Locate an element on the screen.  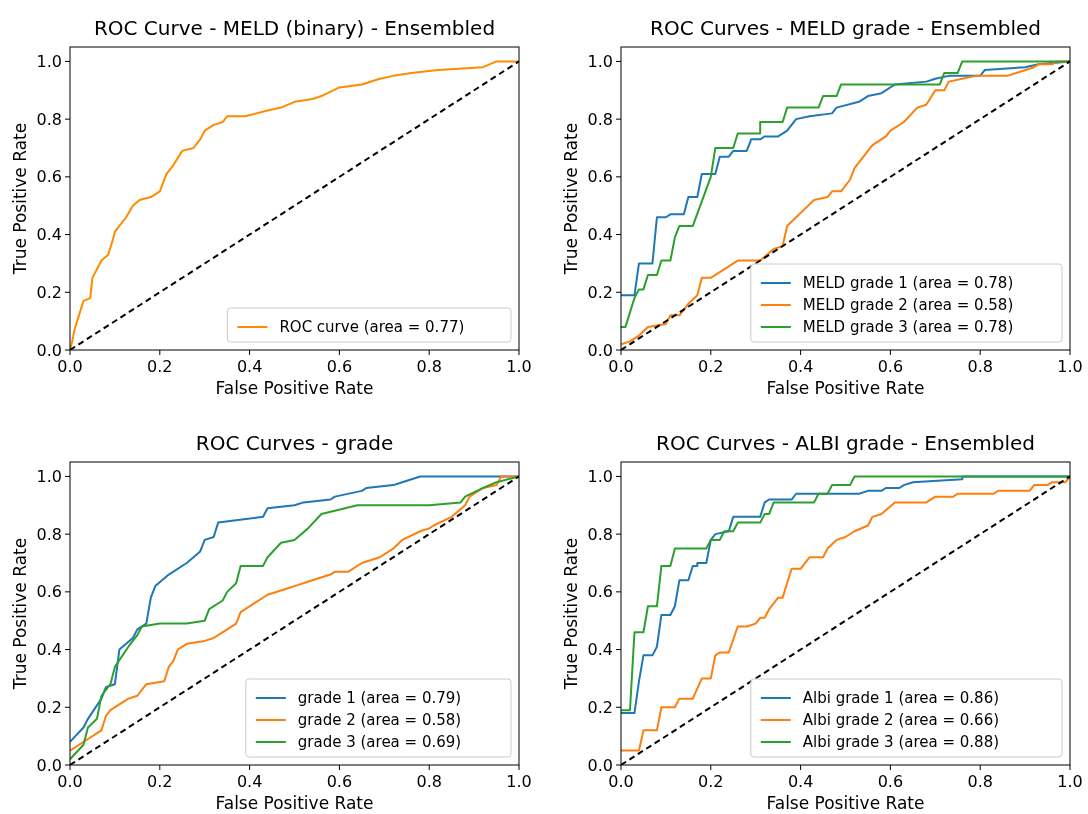
chart-title: ROC Curves - ALBI grade - Ensembled is located at coordinates (845, 443).